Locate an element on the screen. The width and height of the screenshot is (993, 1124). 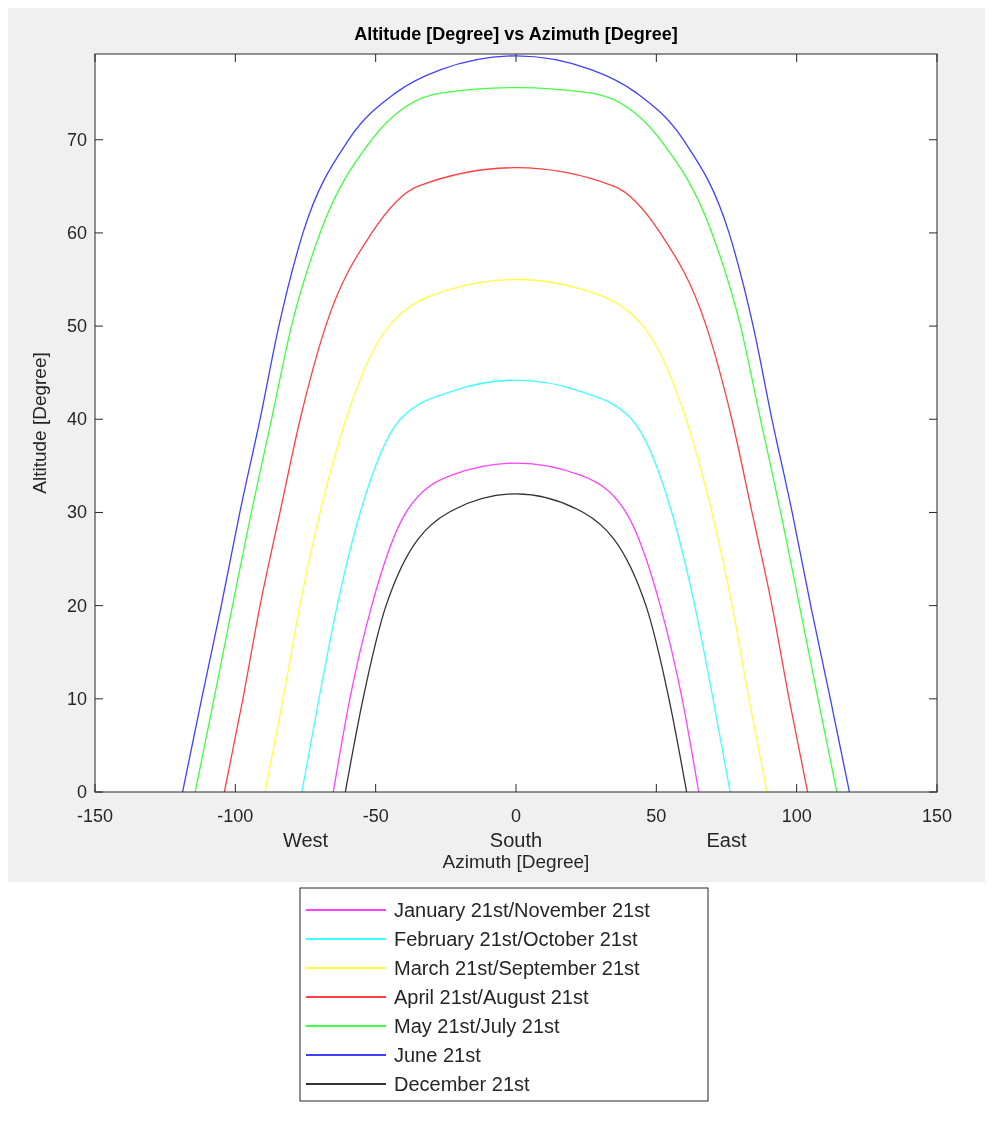
y-tick-label: 40 is located at coordinates (76, 419).